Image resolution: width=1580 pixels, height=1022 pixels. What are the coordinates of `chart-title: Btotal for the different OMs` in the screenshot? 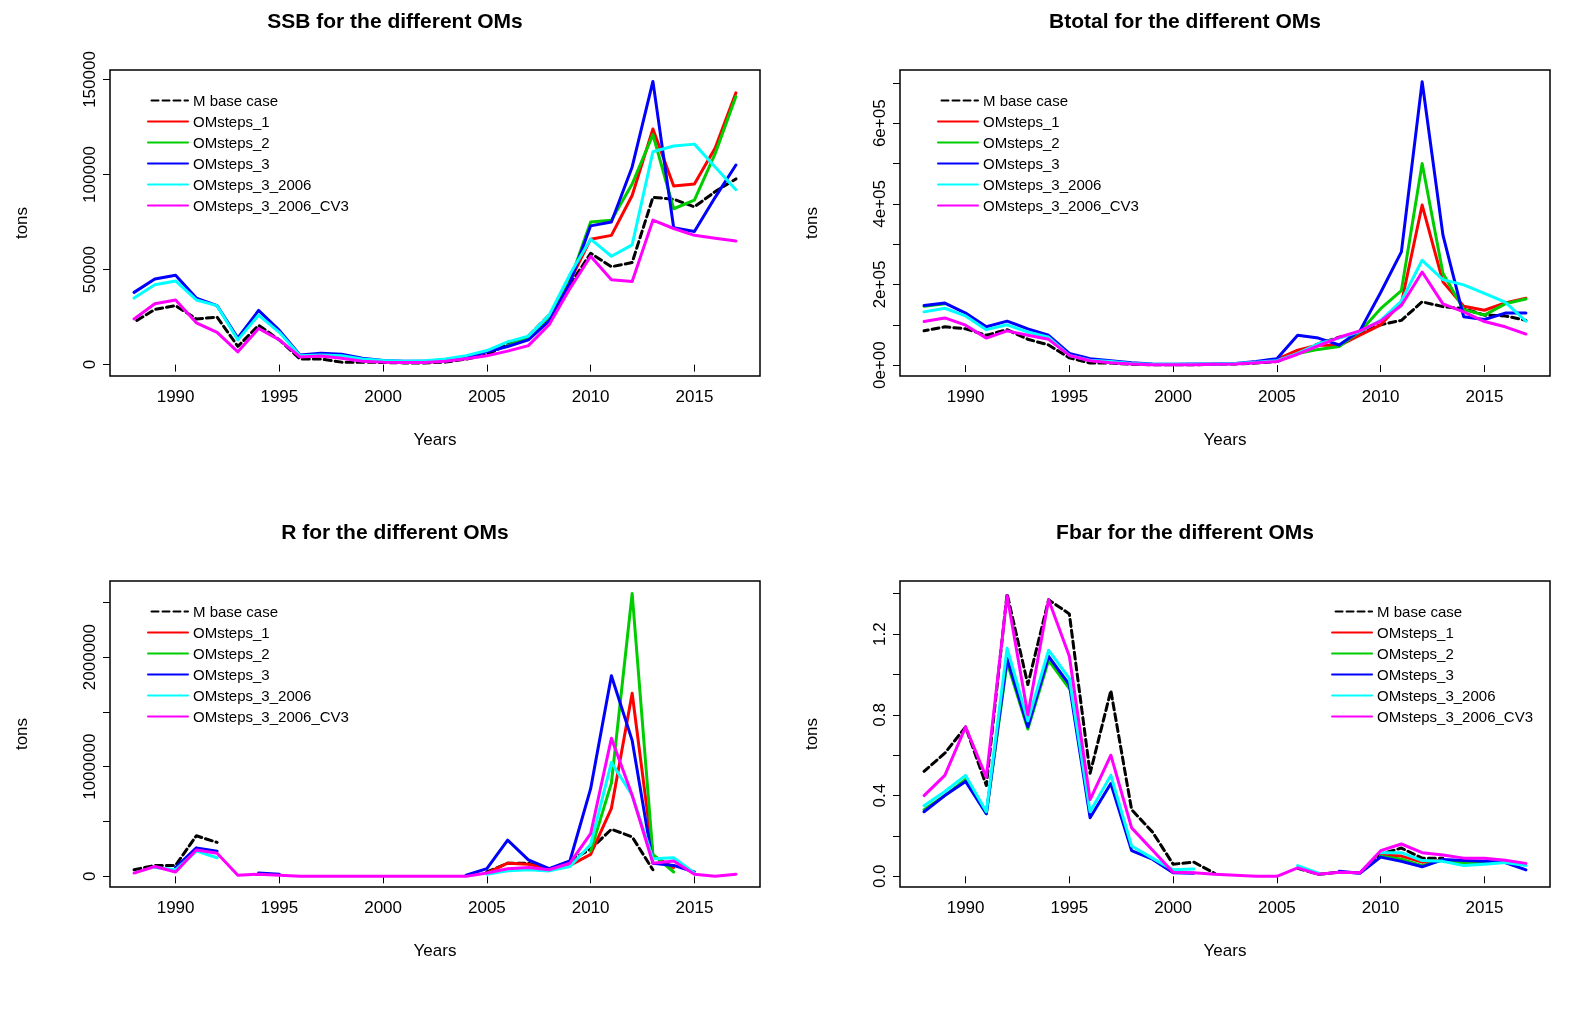 It's located at (1185, 20).